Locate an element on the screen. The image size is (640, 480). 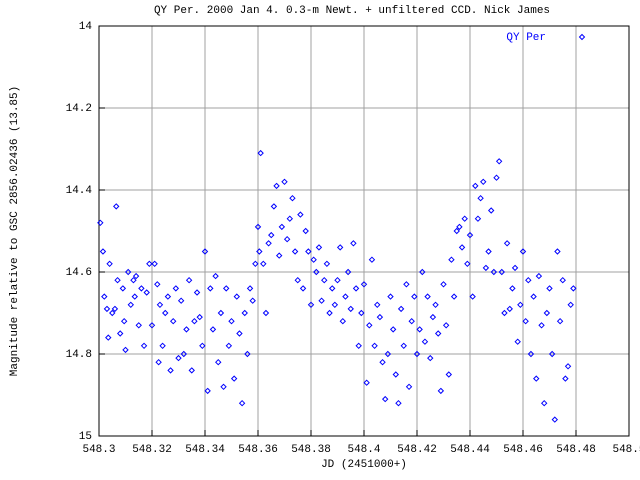
y-tick-label: 14.2 is located at coordinates (79, 109).